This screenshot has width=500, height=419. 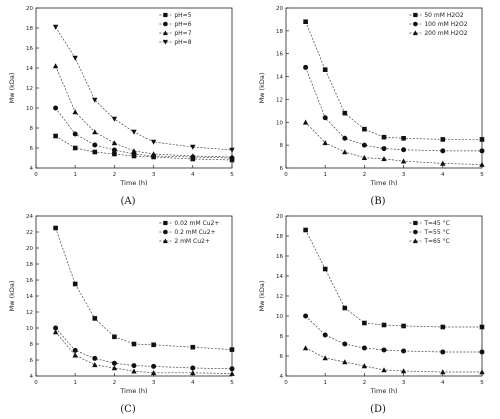 I want to click on legend-entry: 2 mM Cu2+, so click(x=192, y=241).